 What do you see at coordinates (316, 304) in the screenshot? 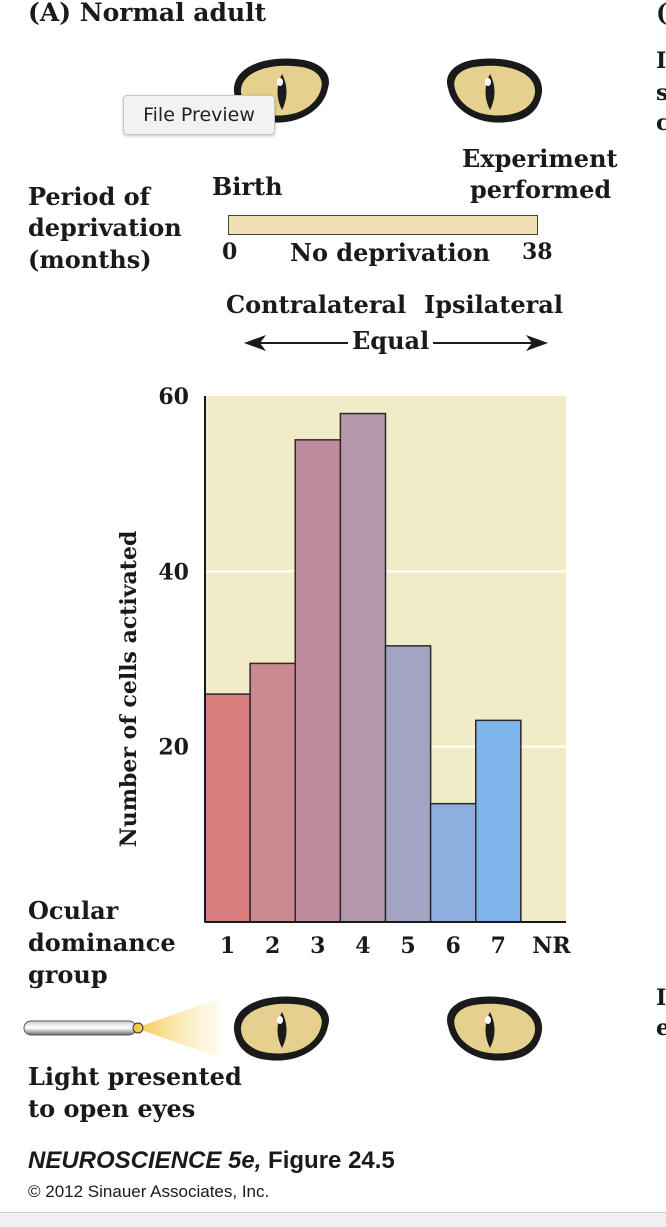
I see `contralateral-label: Contralateral` at bounding box center [316, 304].